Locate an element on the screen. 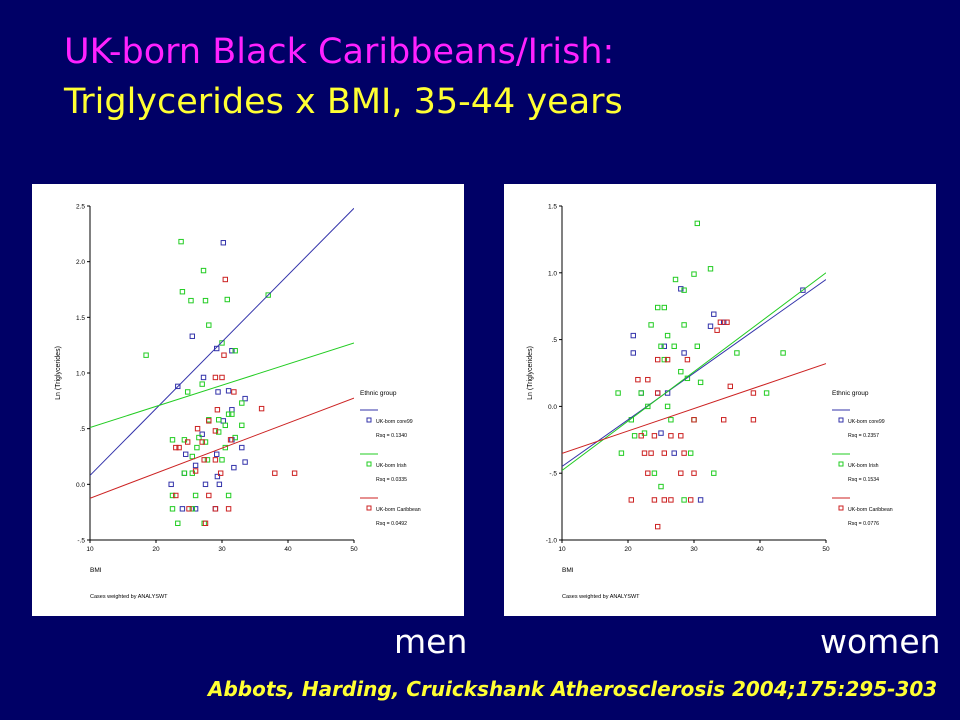  y-tick-label: 1.0 is located at coordinates (552, 273).